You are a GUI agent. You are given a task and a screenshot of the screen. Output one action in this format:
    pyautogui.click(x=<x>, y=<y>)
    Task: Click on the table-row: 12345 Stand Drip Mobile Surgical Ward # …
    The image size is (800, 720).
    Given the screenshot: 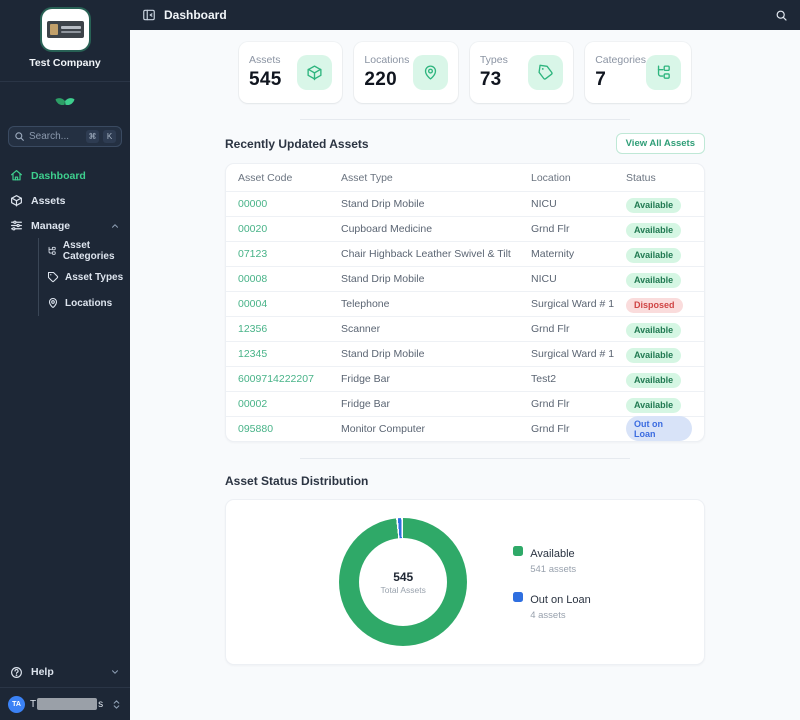 What is the action you would take?
    pyautogui.click(x=465, y=353)
    